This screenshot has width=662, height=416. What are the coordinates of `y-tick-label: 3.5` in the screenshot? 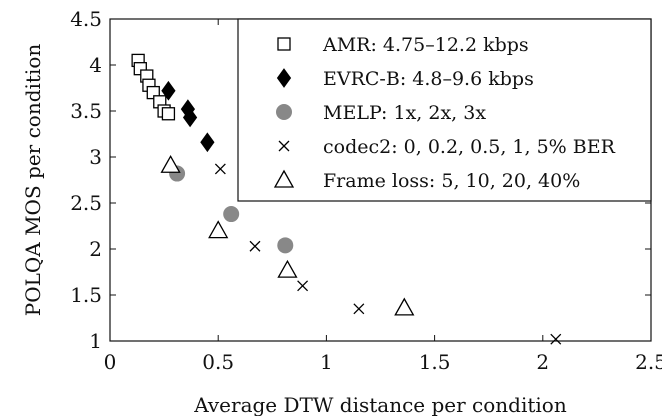 It's located at (86, 111).